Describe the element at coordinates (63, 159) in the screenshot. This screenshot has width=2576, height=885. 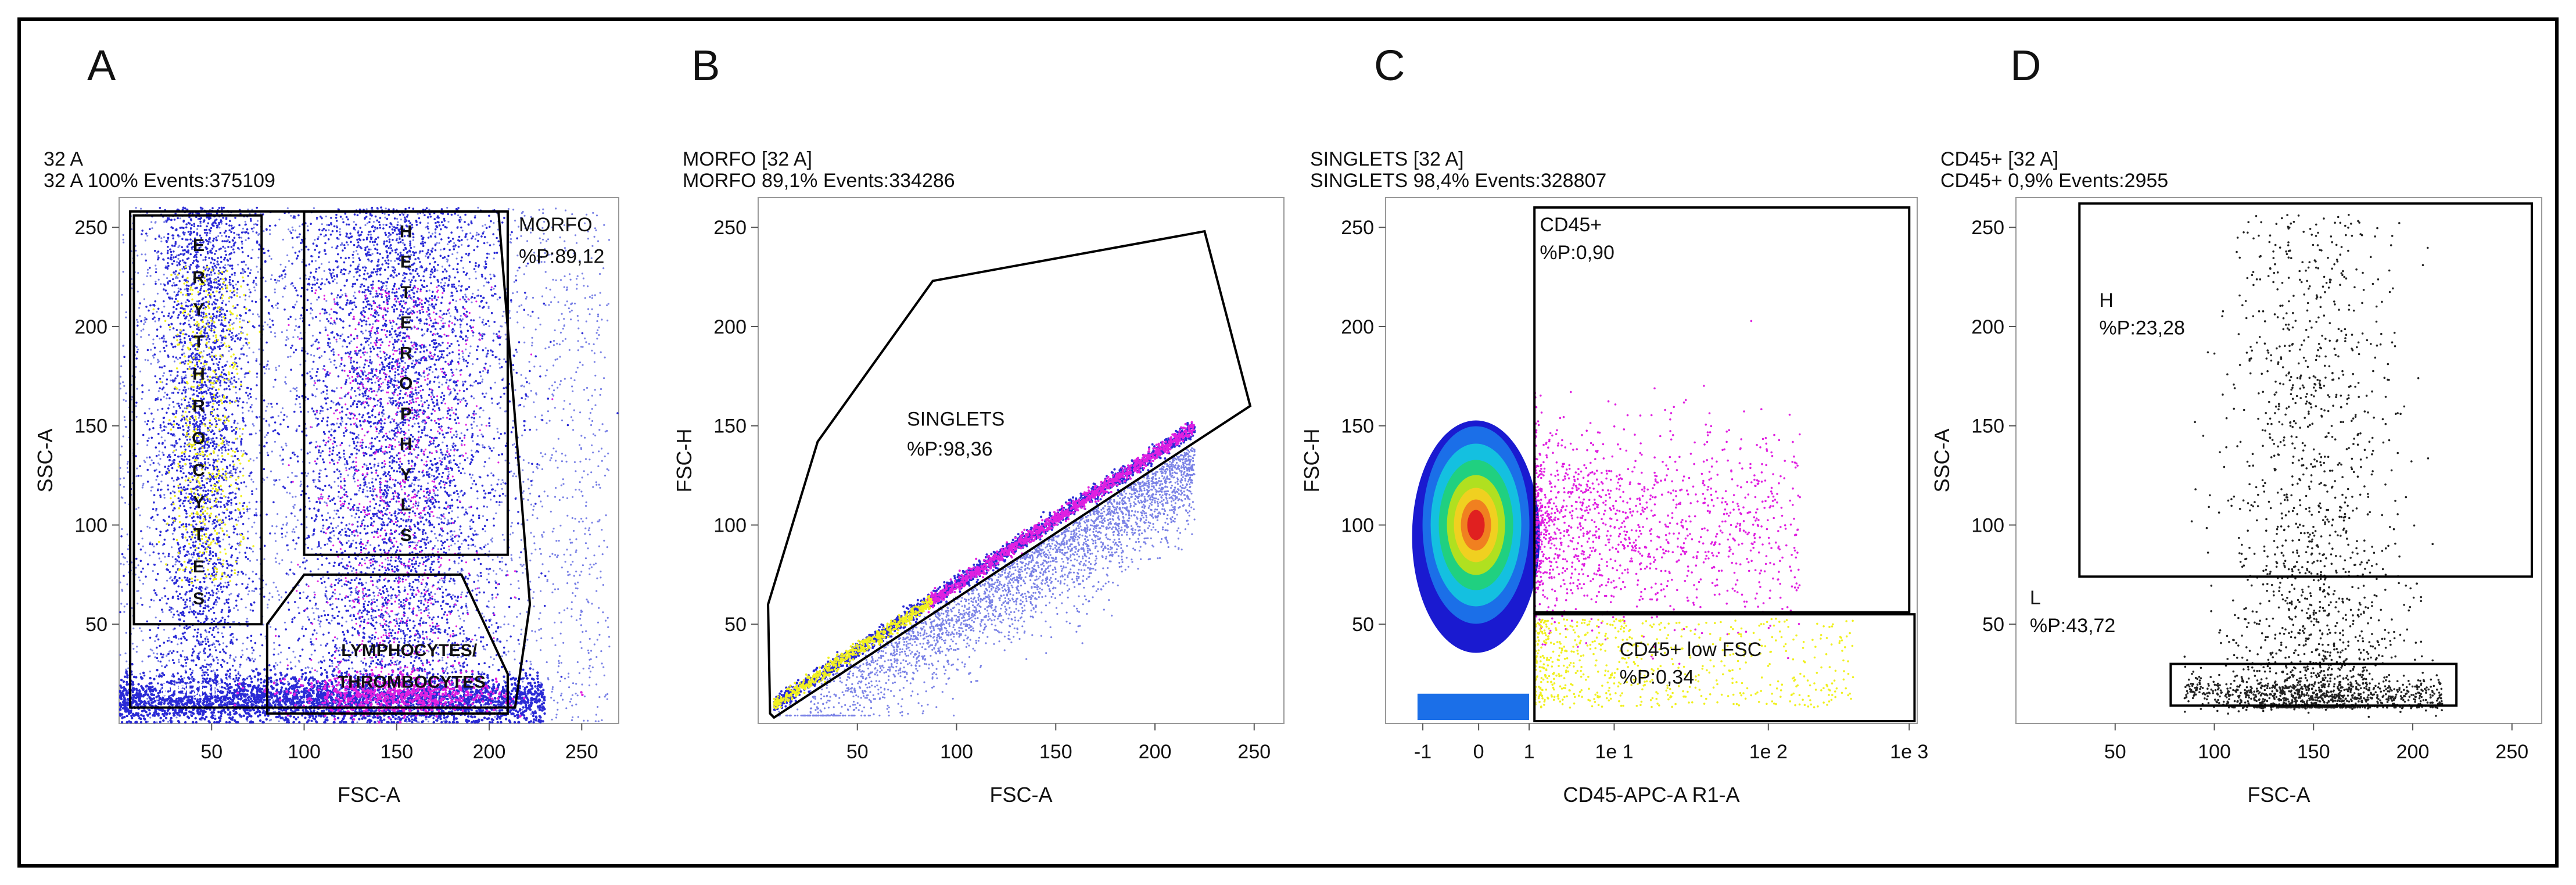
I see `panel-header-line-1: 32 A` at that location.